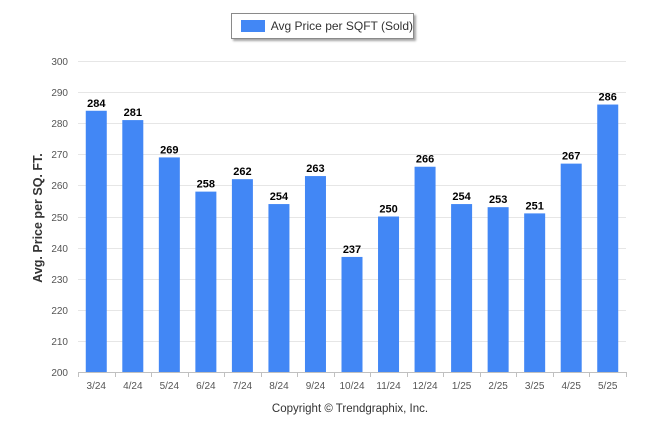 This screenshot has width=646, height=434. I want to click on y-axis-title: Avg. Price per SQ. FT., so click(38, 218).